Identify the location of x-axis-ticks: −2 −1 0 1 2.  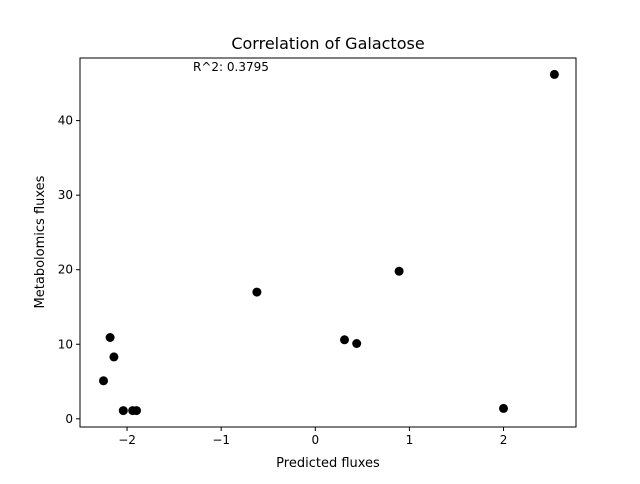
(312, 437).